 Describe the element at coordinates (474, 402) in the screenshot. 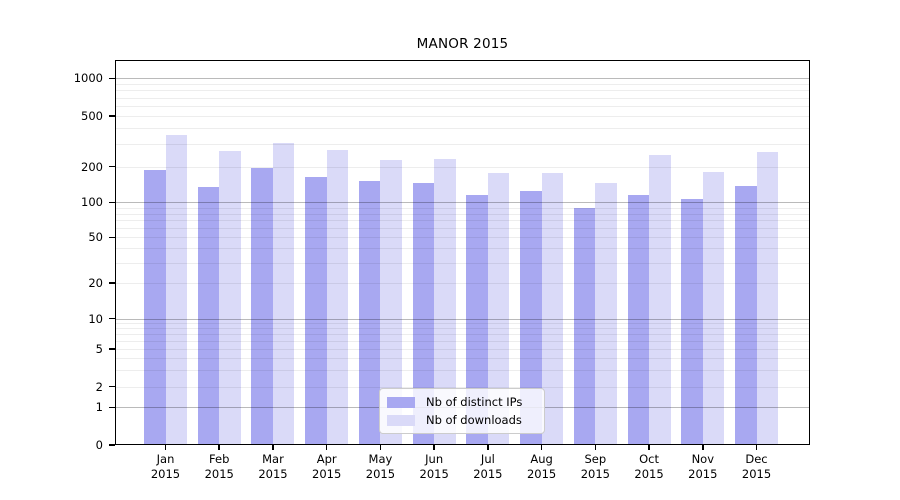

I see `legend-label-distinct-ips: Nb of distinct IPs` at that location.